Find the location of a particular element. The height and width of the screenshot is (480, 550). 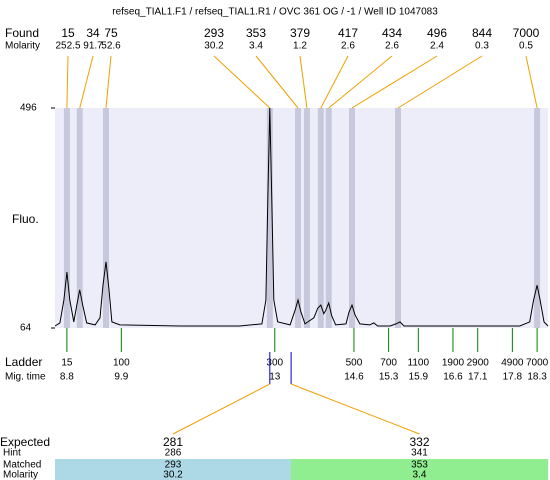

ladder-time: 9.9 is located at coordinates (121, 377).